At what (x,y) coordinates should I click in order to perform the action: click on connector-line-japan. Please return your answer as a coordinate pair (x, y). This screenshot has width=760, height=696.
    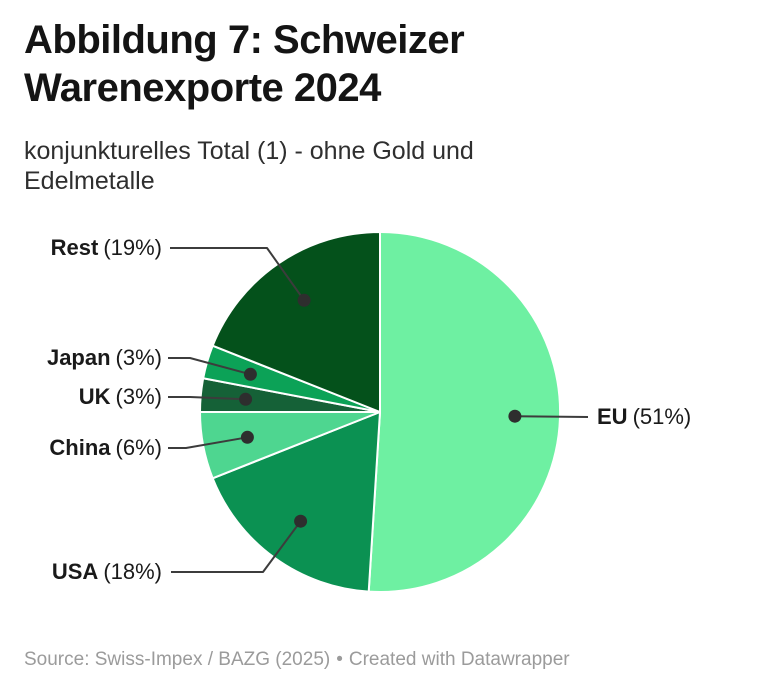
    Looking at the image, I should click on (209, 366).